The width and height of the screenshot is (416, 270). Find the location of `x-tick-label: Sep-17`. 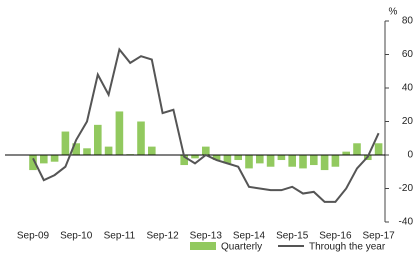

x-tick-label: Sep-17 is located at coordinates (378, 236).